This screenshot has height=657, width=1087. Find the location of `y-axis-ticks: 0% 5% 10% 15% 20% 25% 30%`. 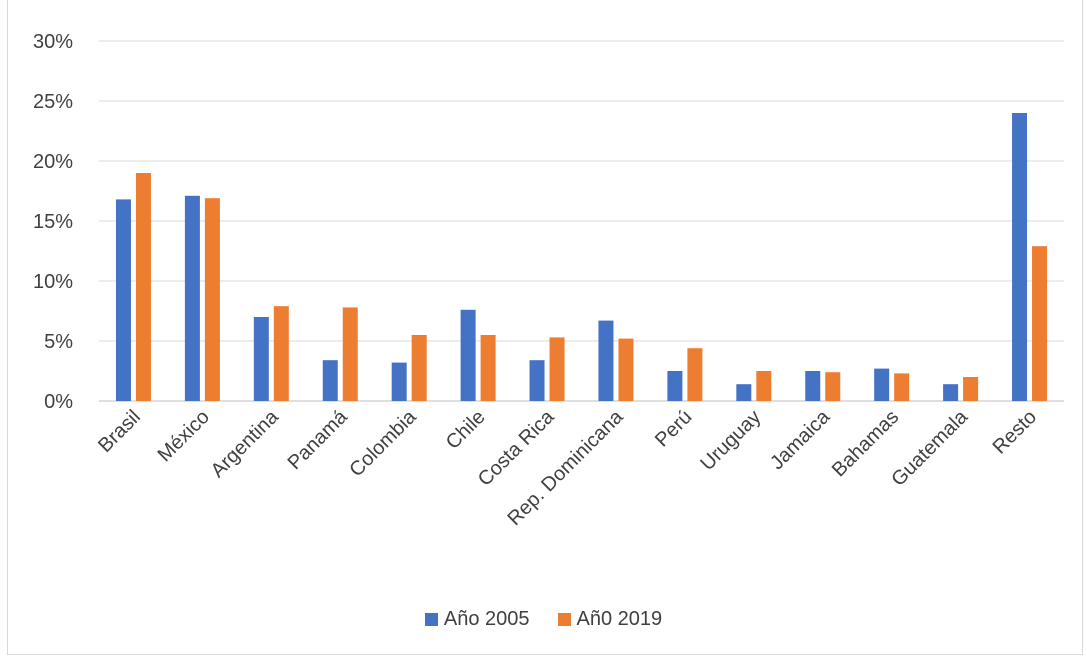

y-axis-ticks: 0% 5% 10% 15% 20% 25% 30% is located at coordinates (53, 222).